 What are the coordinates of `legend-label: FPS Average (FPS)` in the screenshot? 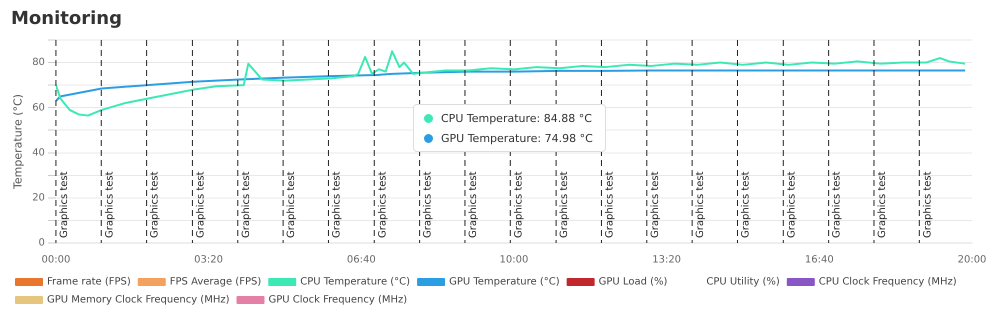 It's located at (216, 282).